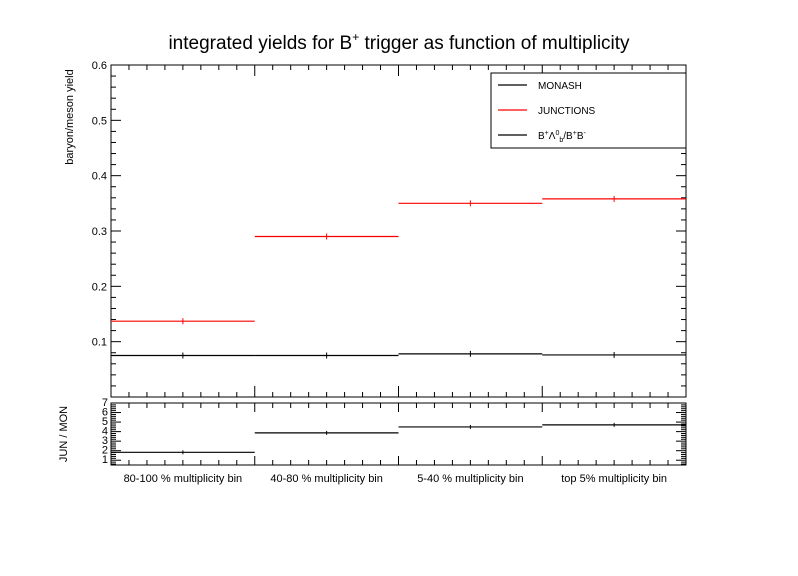  Describe the element at coordinates (105, 403) in the screenshot. I see `ratio-y-tick-label: 7` at that location.